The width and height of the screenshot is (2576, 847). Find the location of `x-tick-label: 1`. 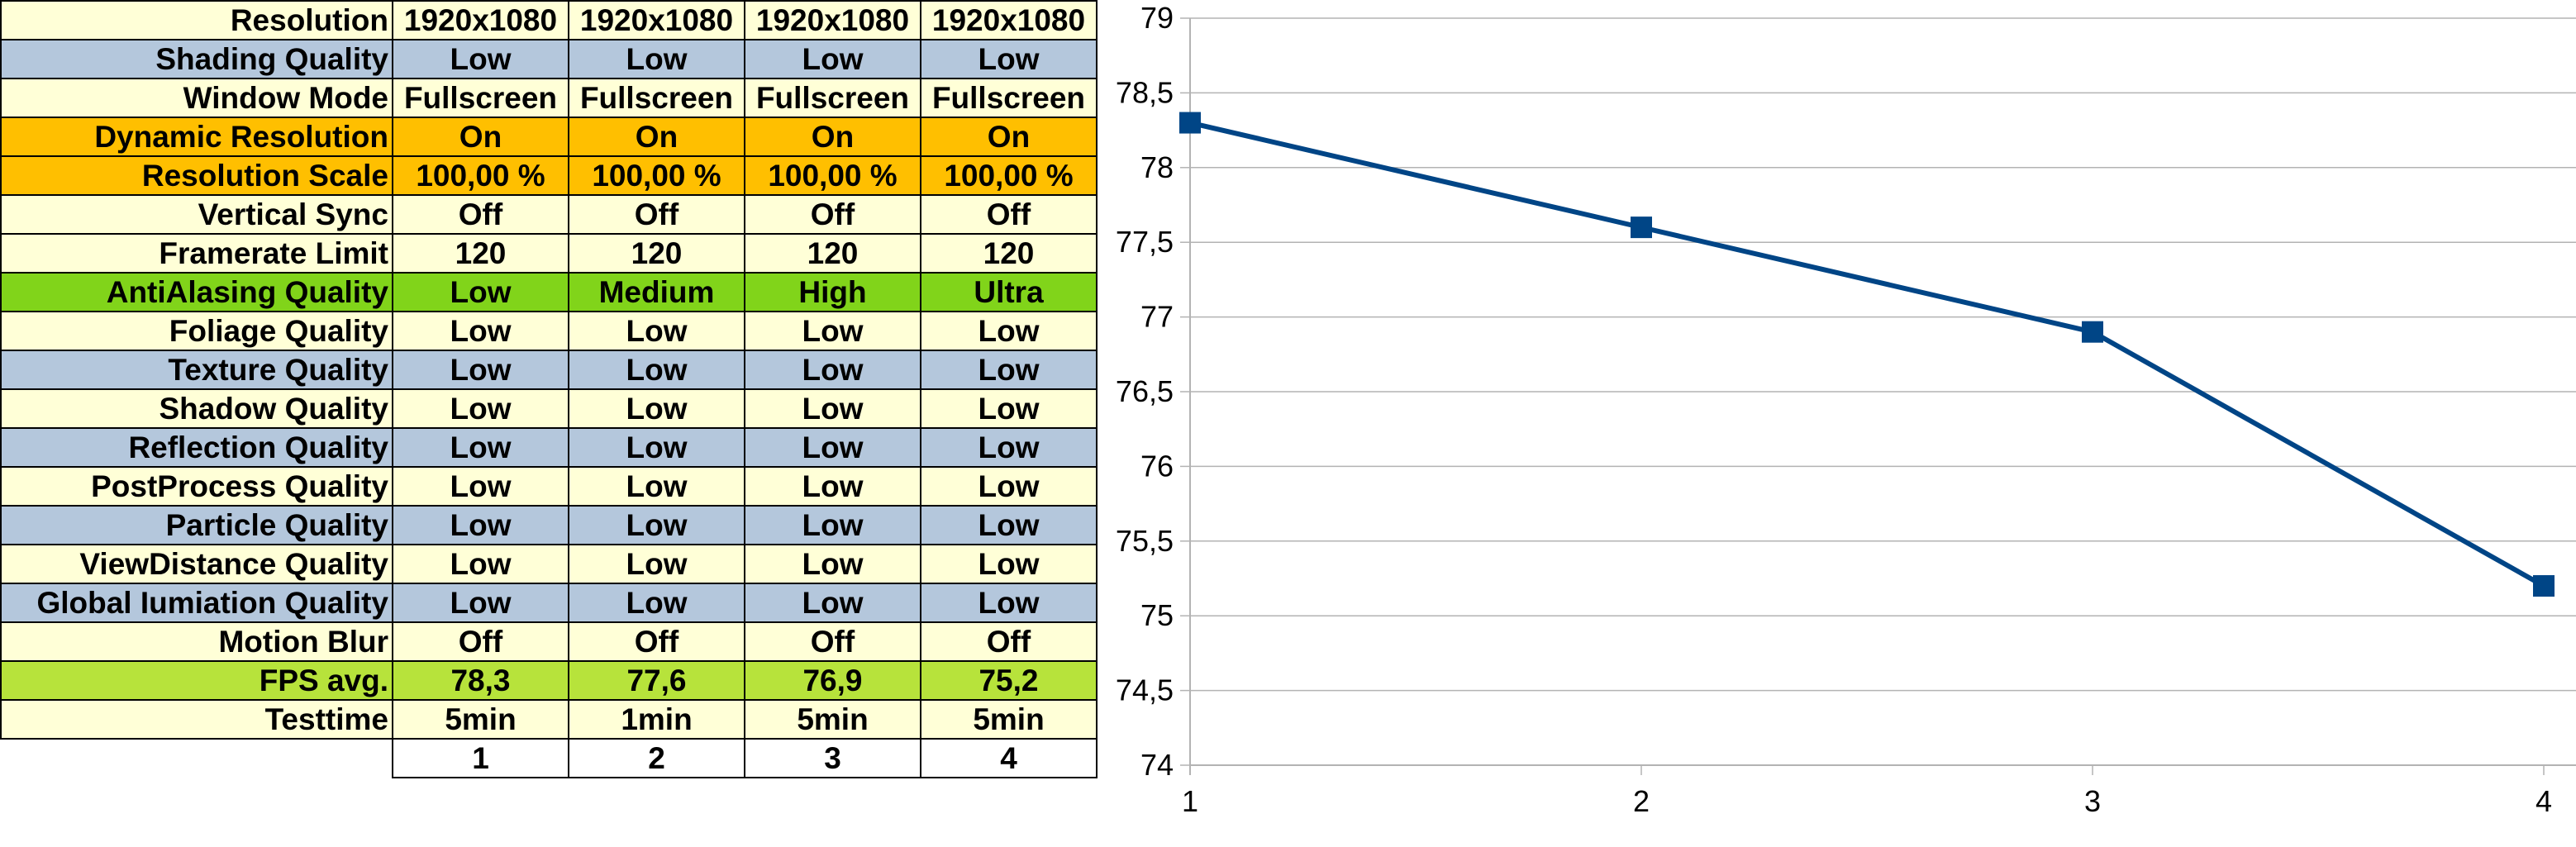

x-tick-label: 1 is located at coordinates (1190, 801).